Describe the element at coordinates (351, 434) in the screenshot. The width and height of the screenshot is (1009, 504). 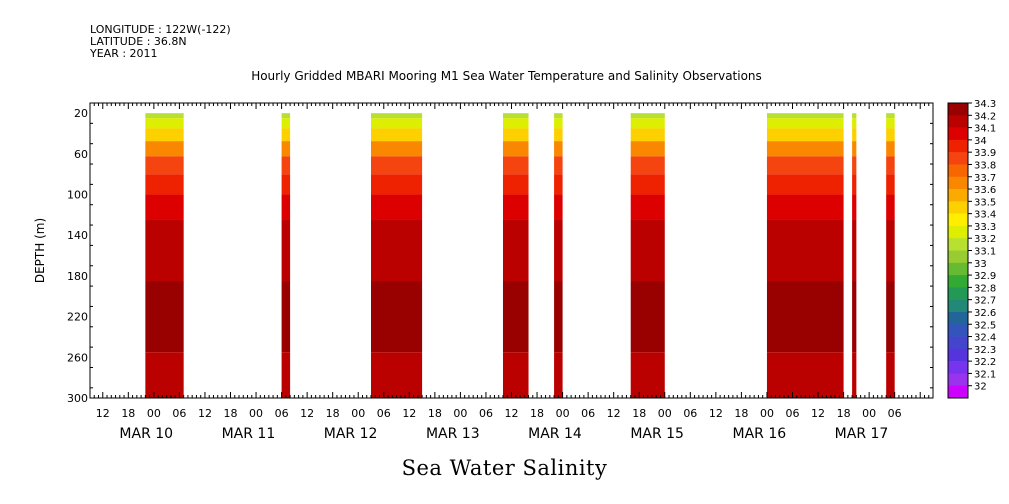
I see `x-date-label: MAR 12` at that location.